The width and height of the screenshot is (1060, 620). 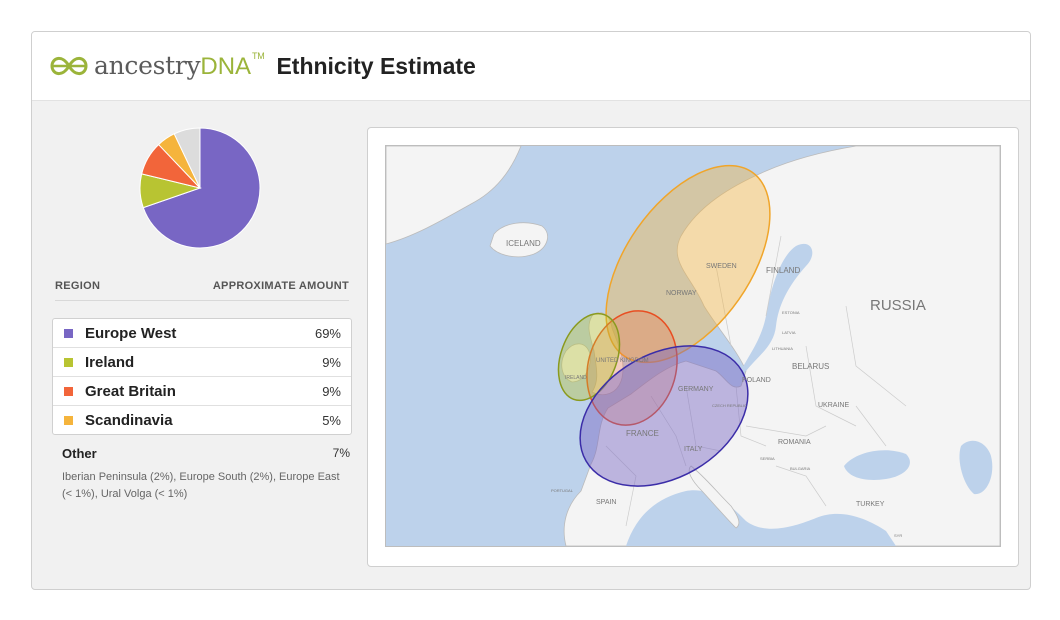 I want to click on label-turkey: TURKEY, so click(x=870, y=504).